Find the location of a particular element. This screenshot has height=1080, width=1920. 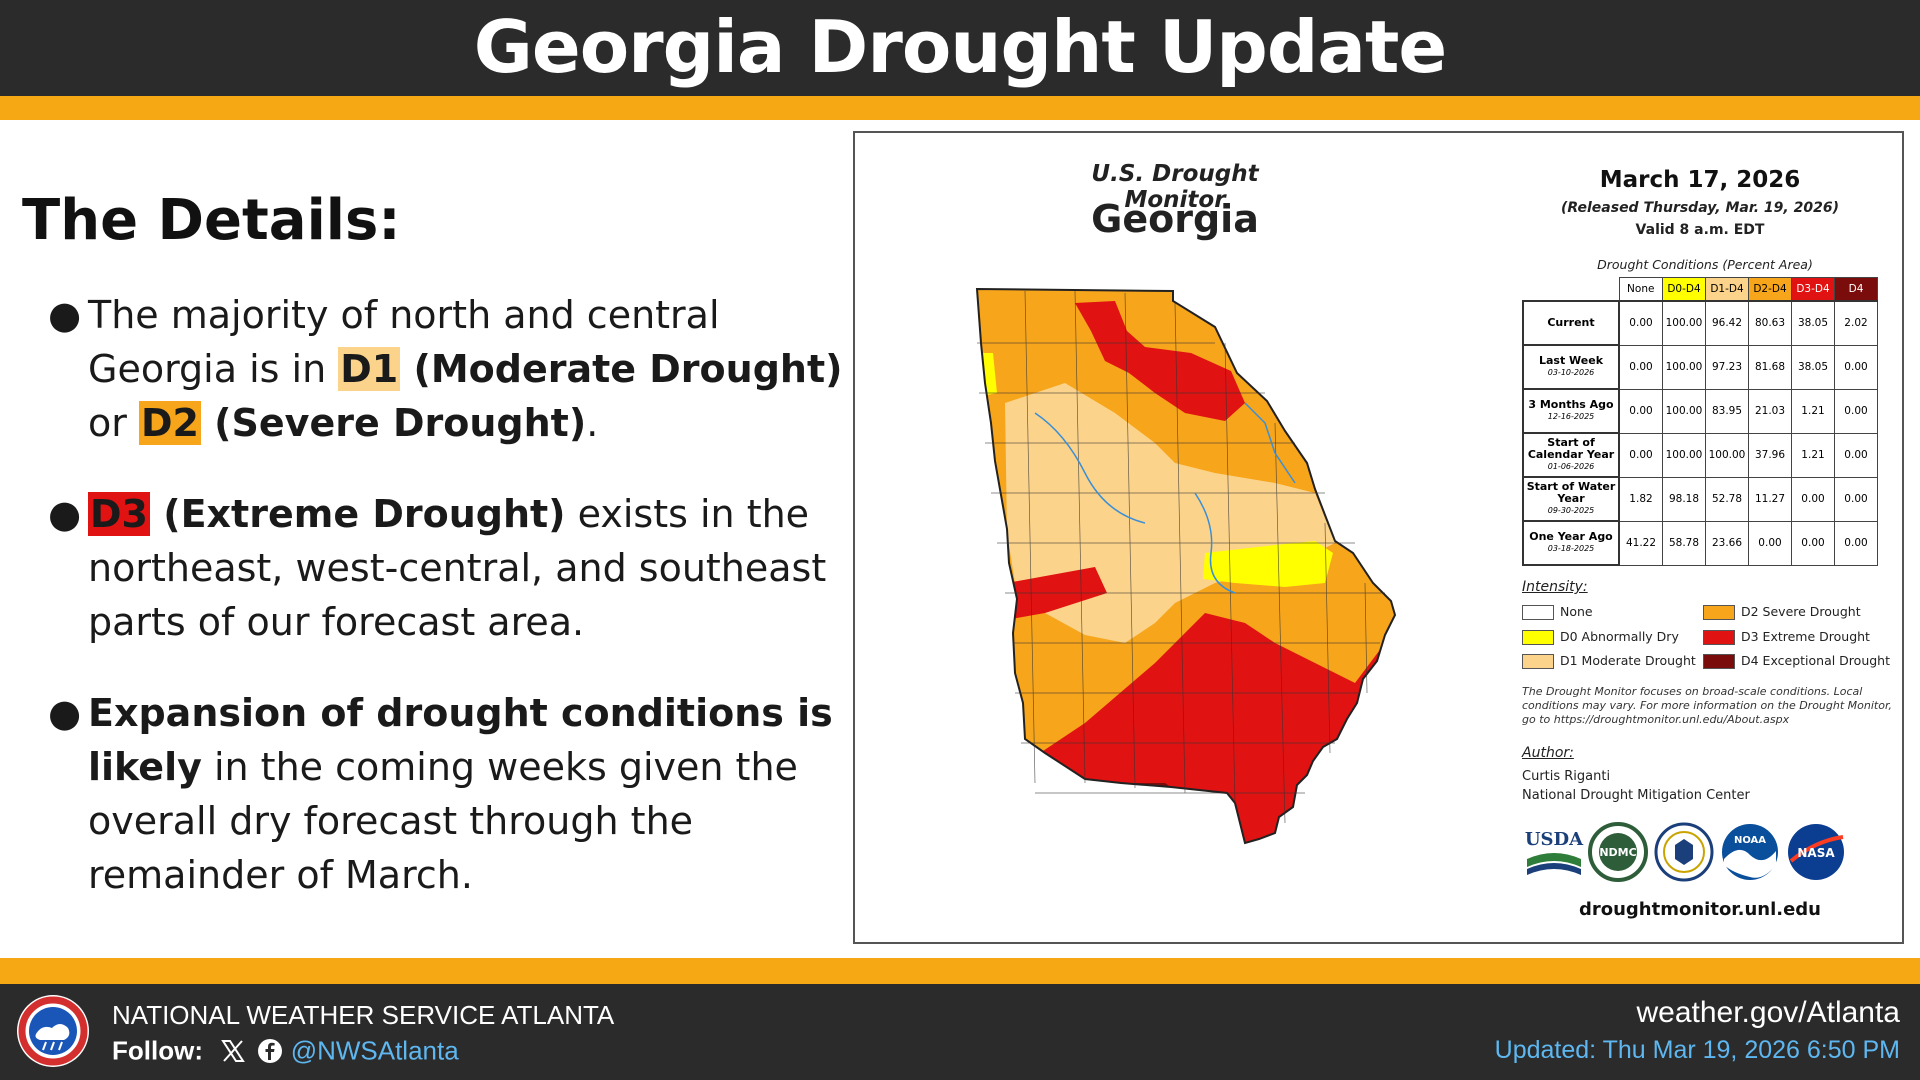

table-cell: 97.23 is located at coordinates (1727, 367).